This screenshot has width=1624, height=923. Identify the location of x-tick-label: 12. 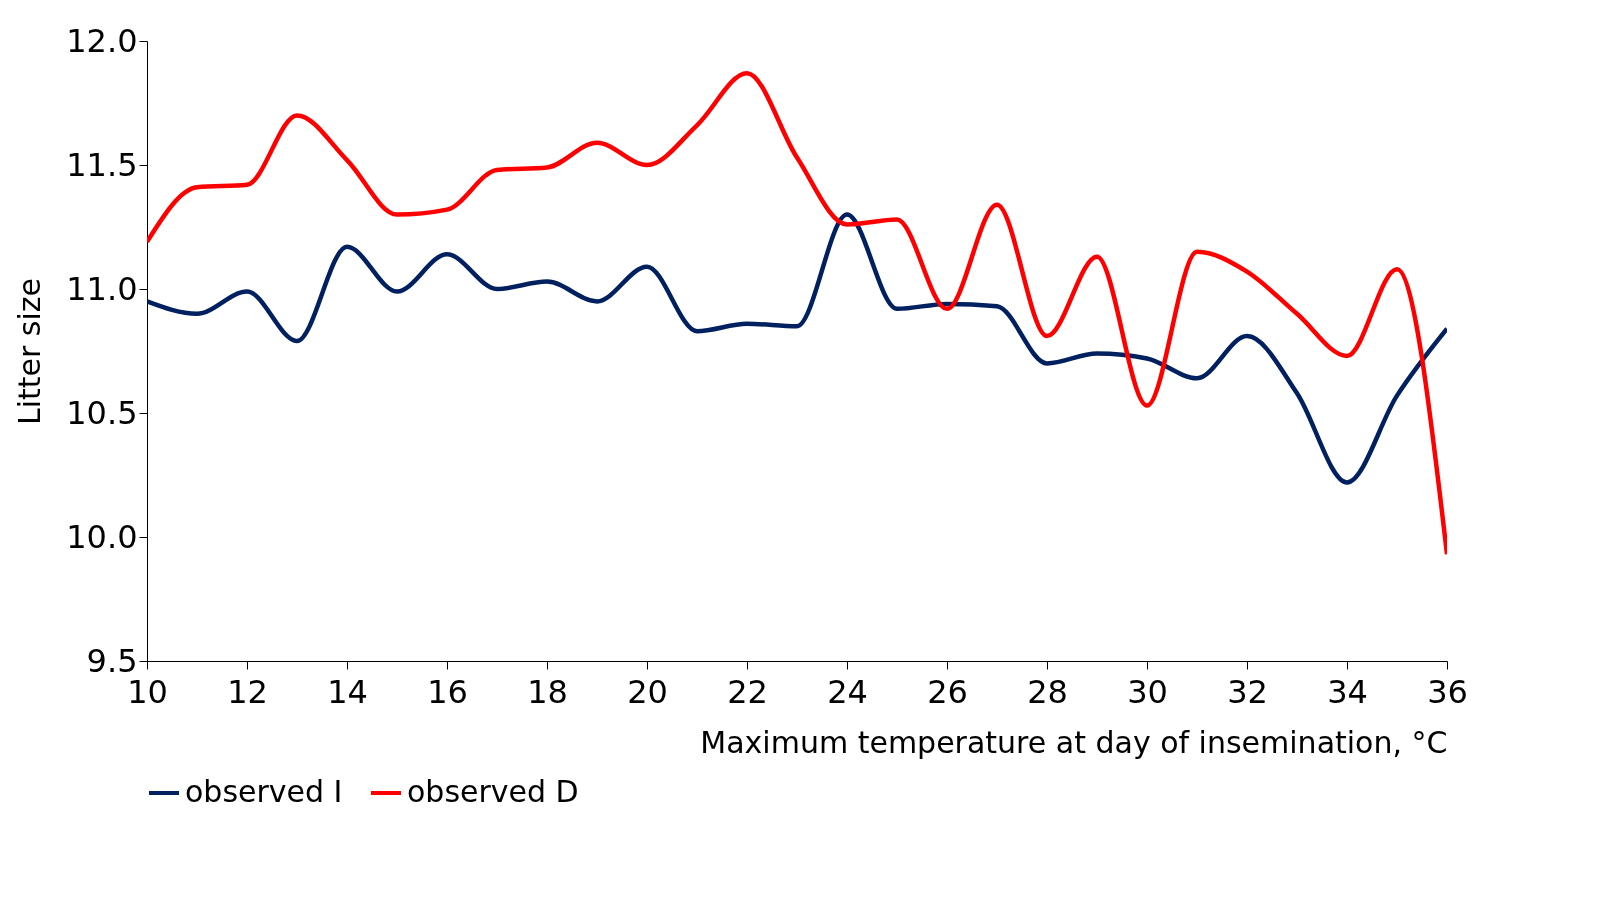
(247, 691).